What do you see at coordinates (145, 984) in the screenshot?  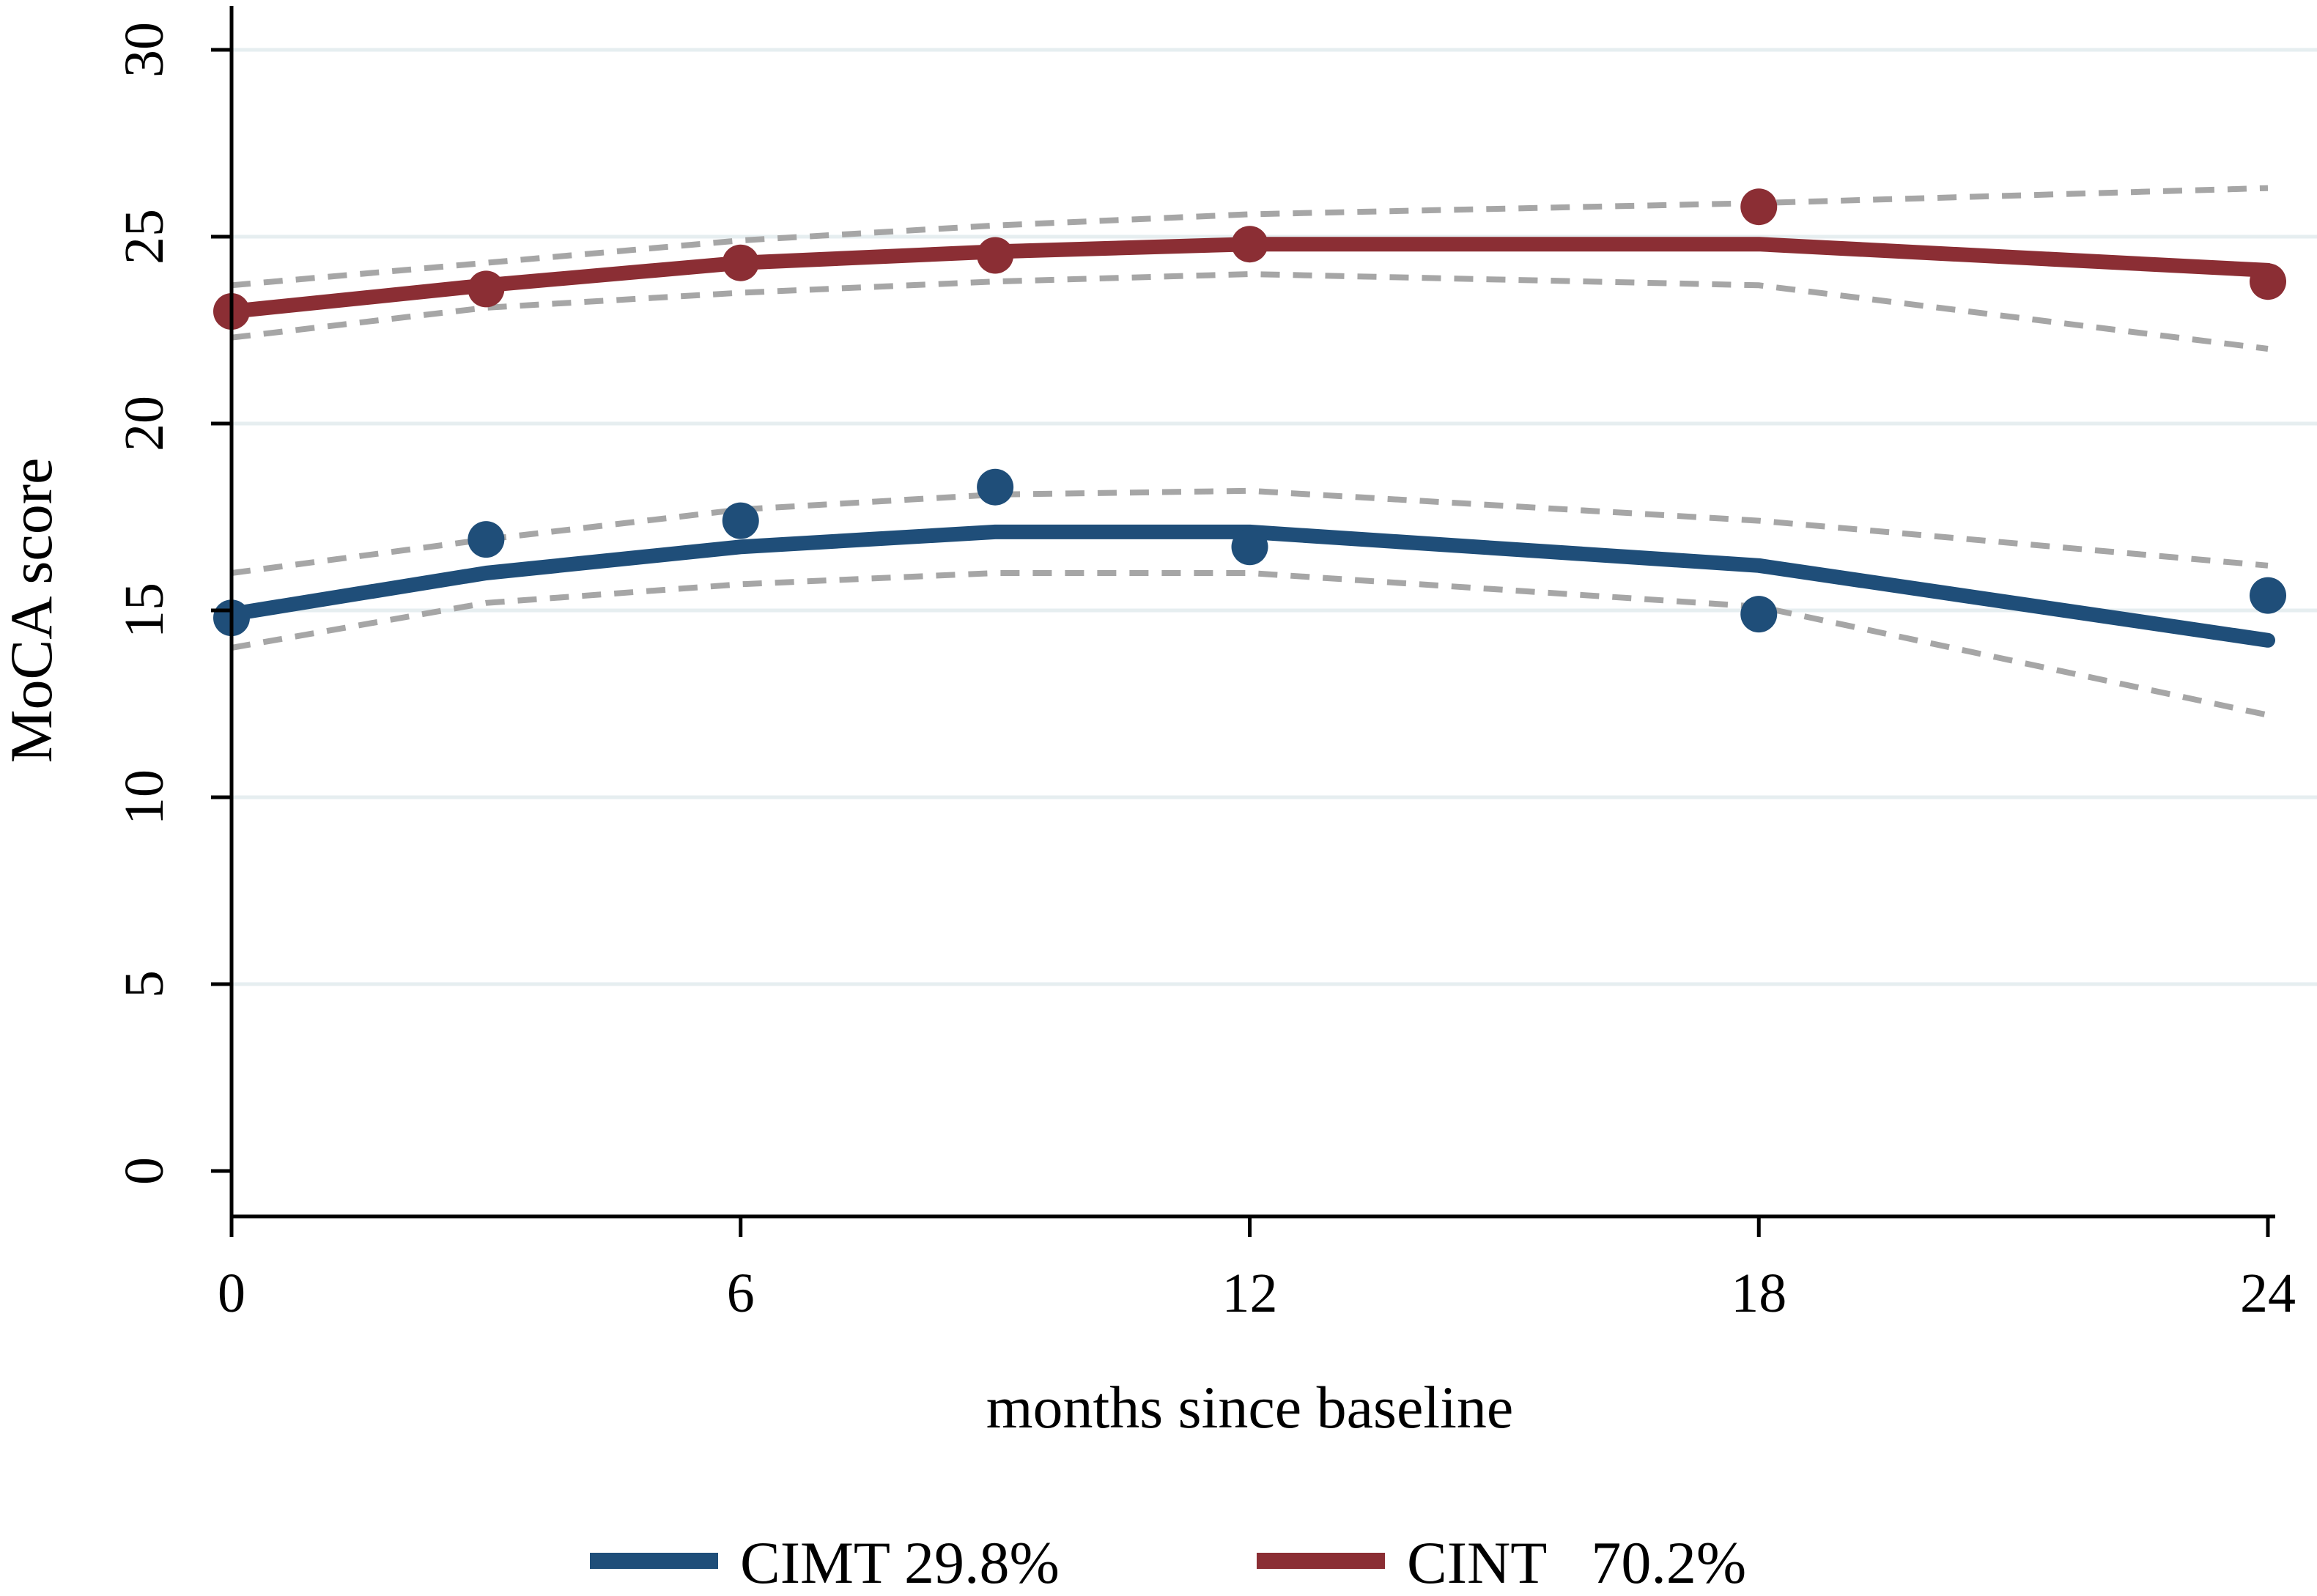 I see `y-tick-label: 5` at bounding box center [145, 984].